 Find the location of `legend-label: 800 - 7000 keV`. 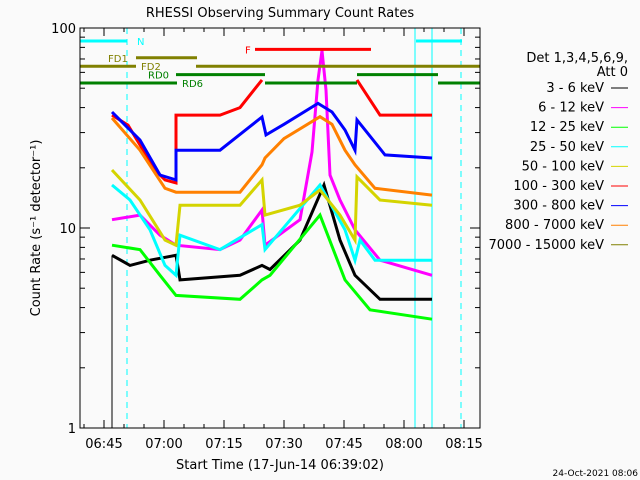

legend-label: 800 - 7000 keV is located at coordinates (554, 225).